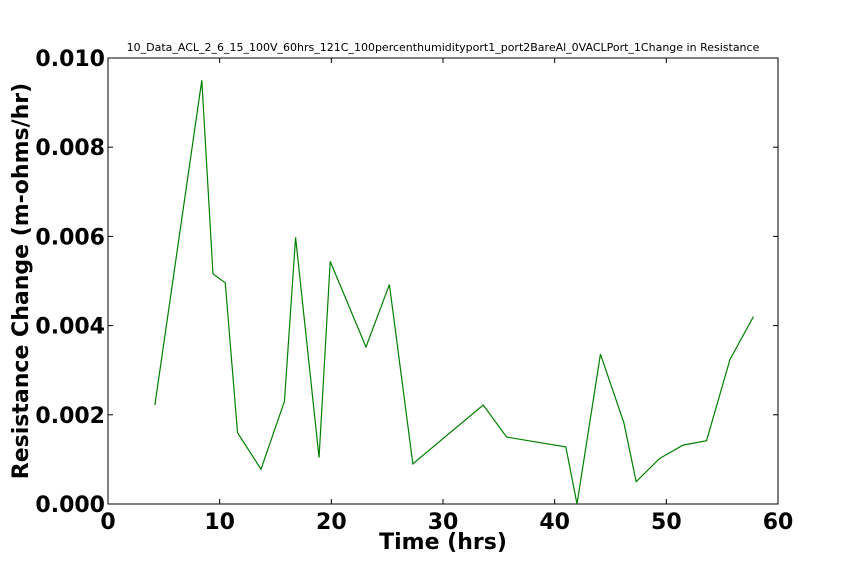  What do you see at coordinates (70, 505) in the screenshot?
I see `y-tick-label: 0.000` at bounding box center [70, 505].